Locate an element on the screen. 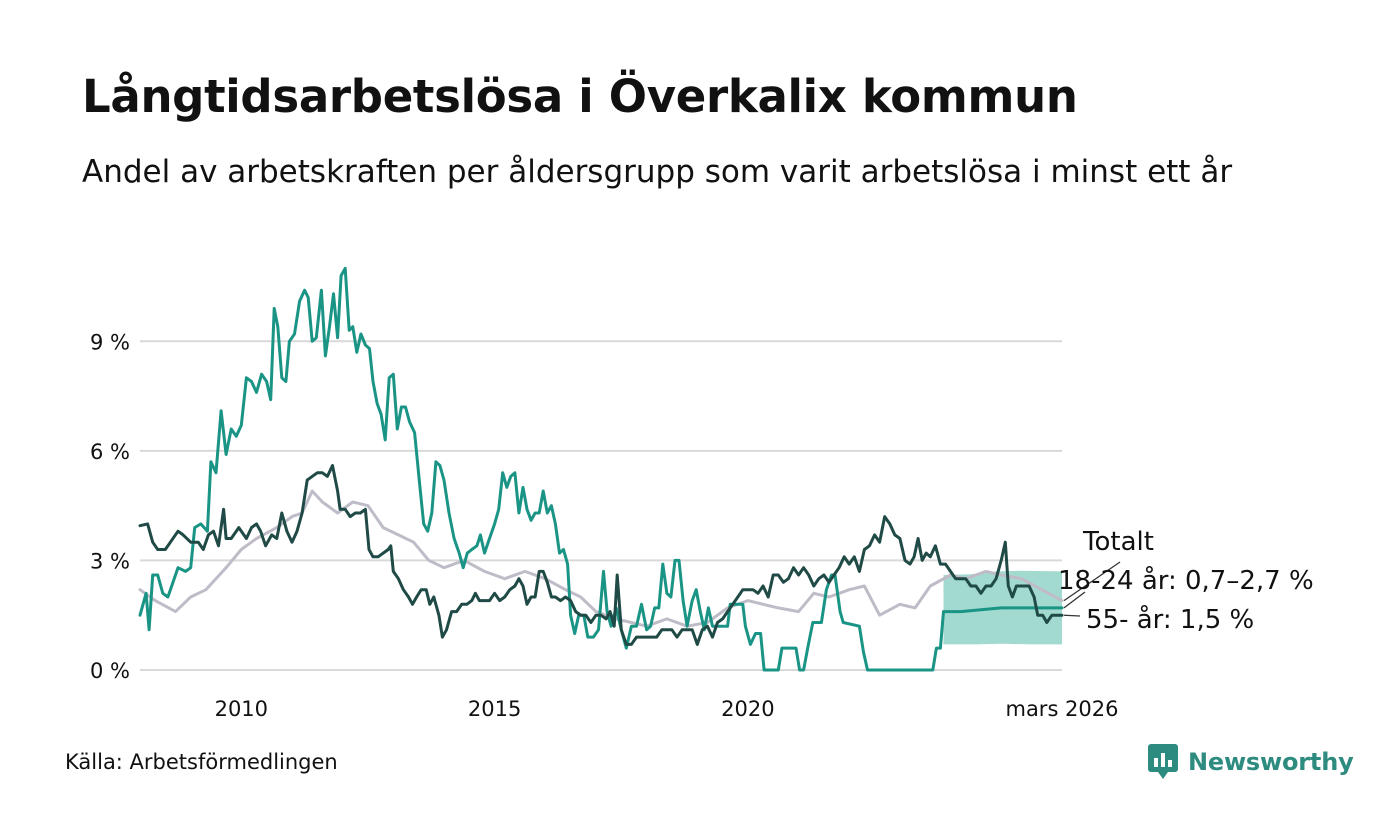 The height and width of the screenshot is (840, 1400). y-tick-label: 6 % is located at coordinates (110, 452).